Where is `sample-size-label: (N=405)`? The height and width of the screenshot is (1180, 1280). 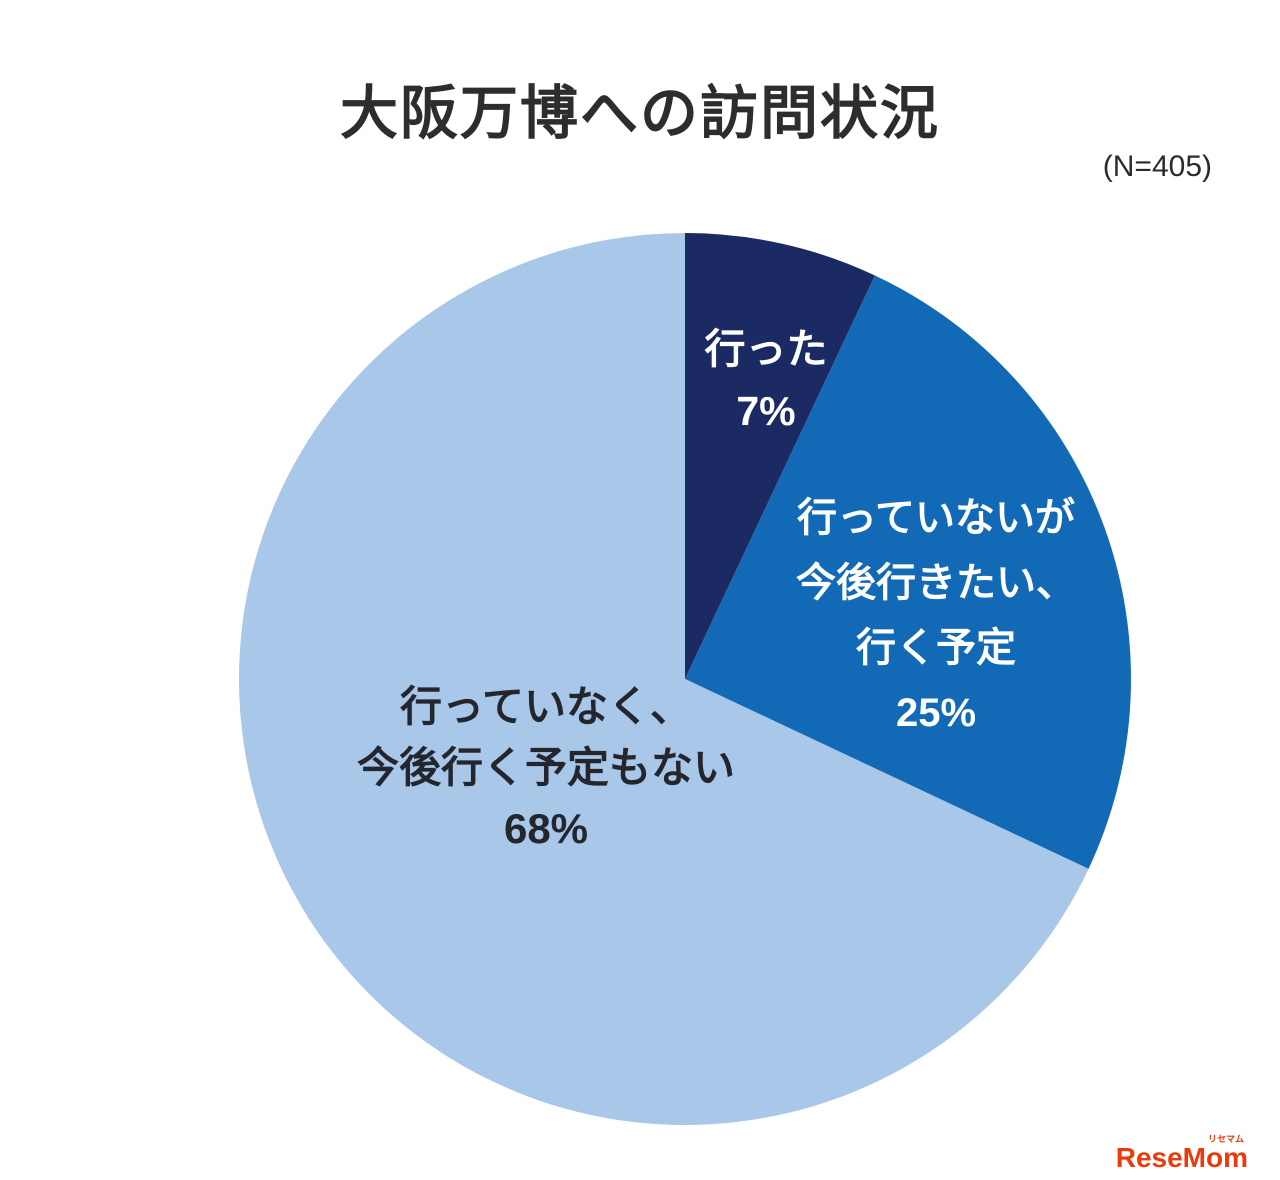
sample-size-label: (N=405) is located at coordinates (1157, 166).